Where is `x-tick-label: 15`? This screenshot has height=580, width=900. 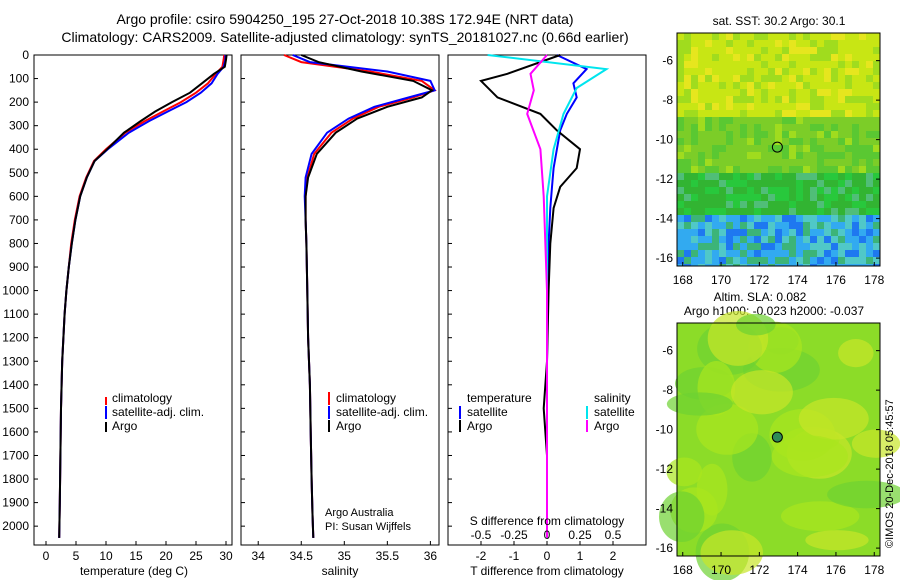 x-tick-label: 15 is located at coordinates (136, 556).